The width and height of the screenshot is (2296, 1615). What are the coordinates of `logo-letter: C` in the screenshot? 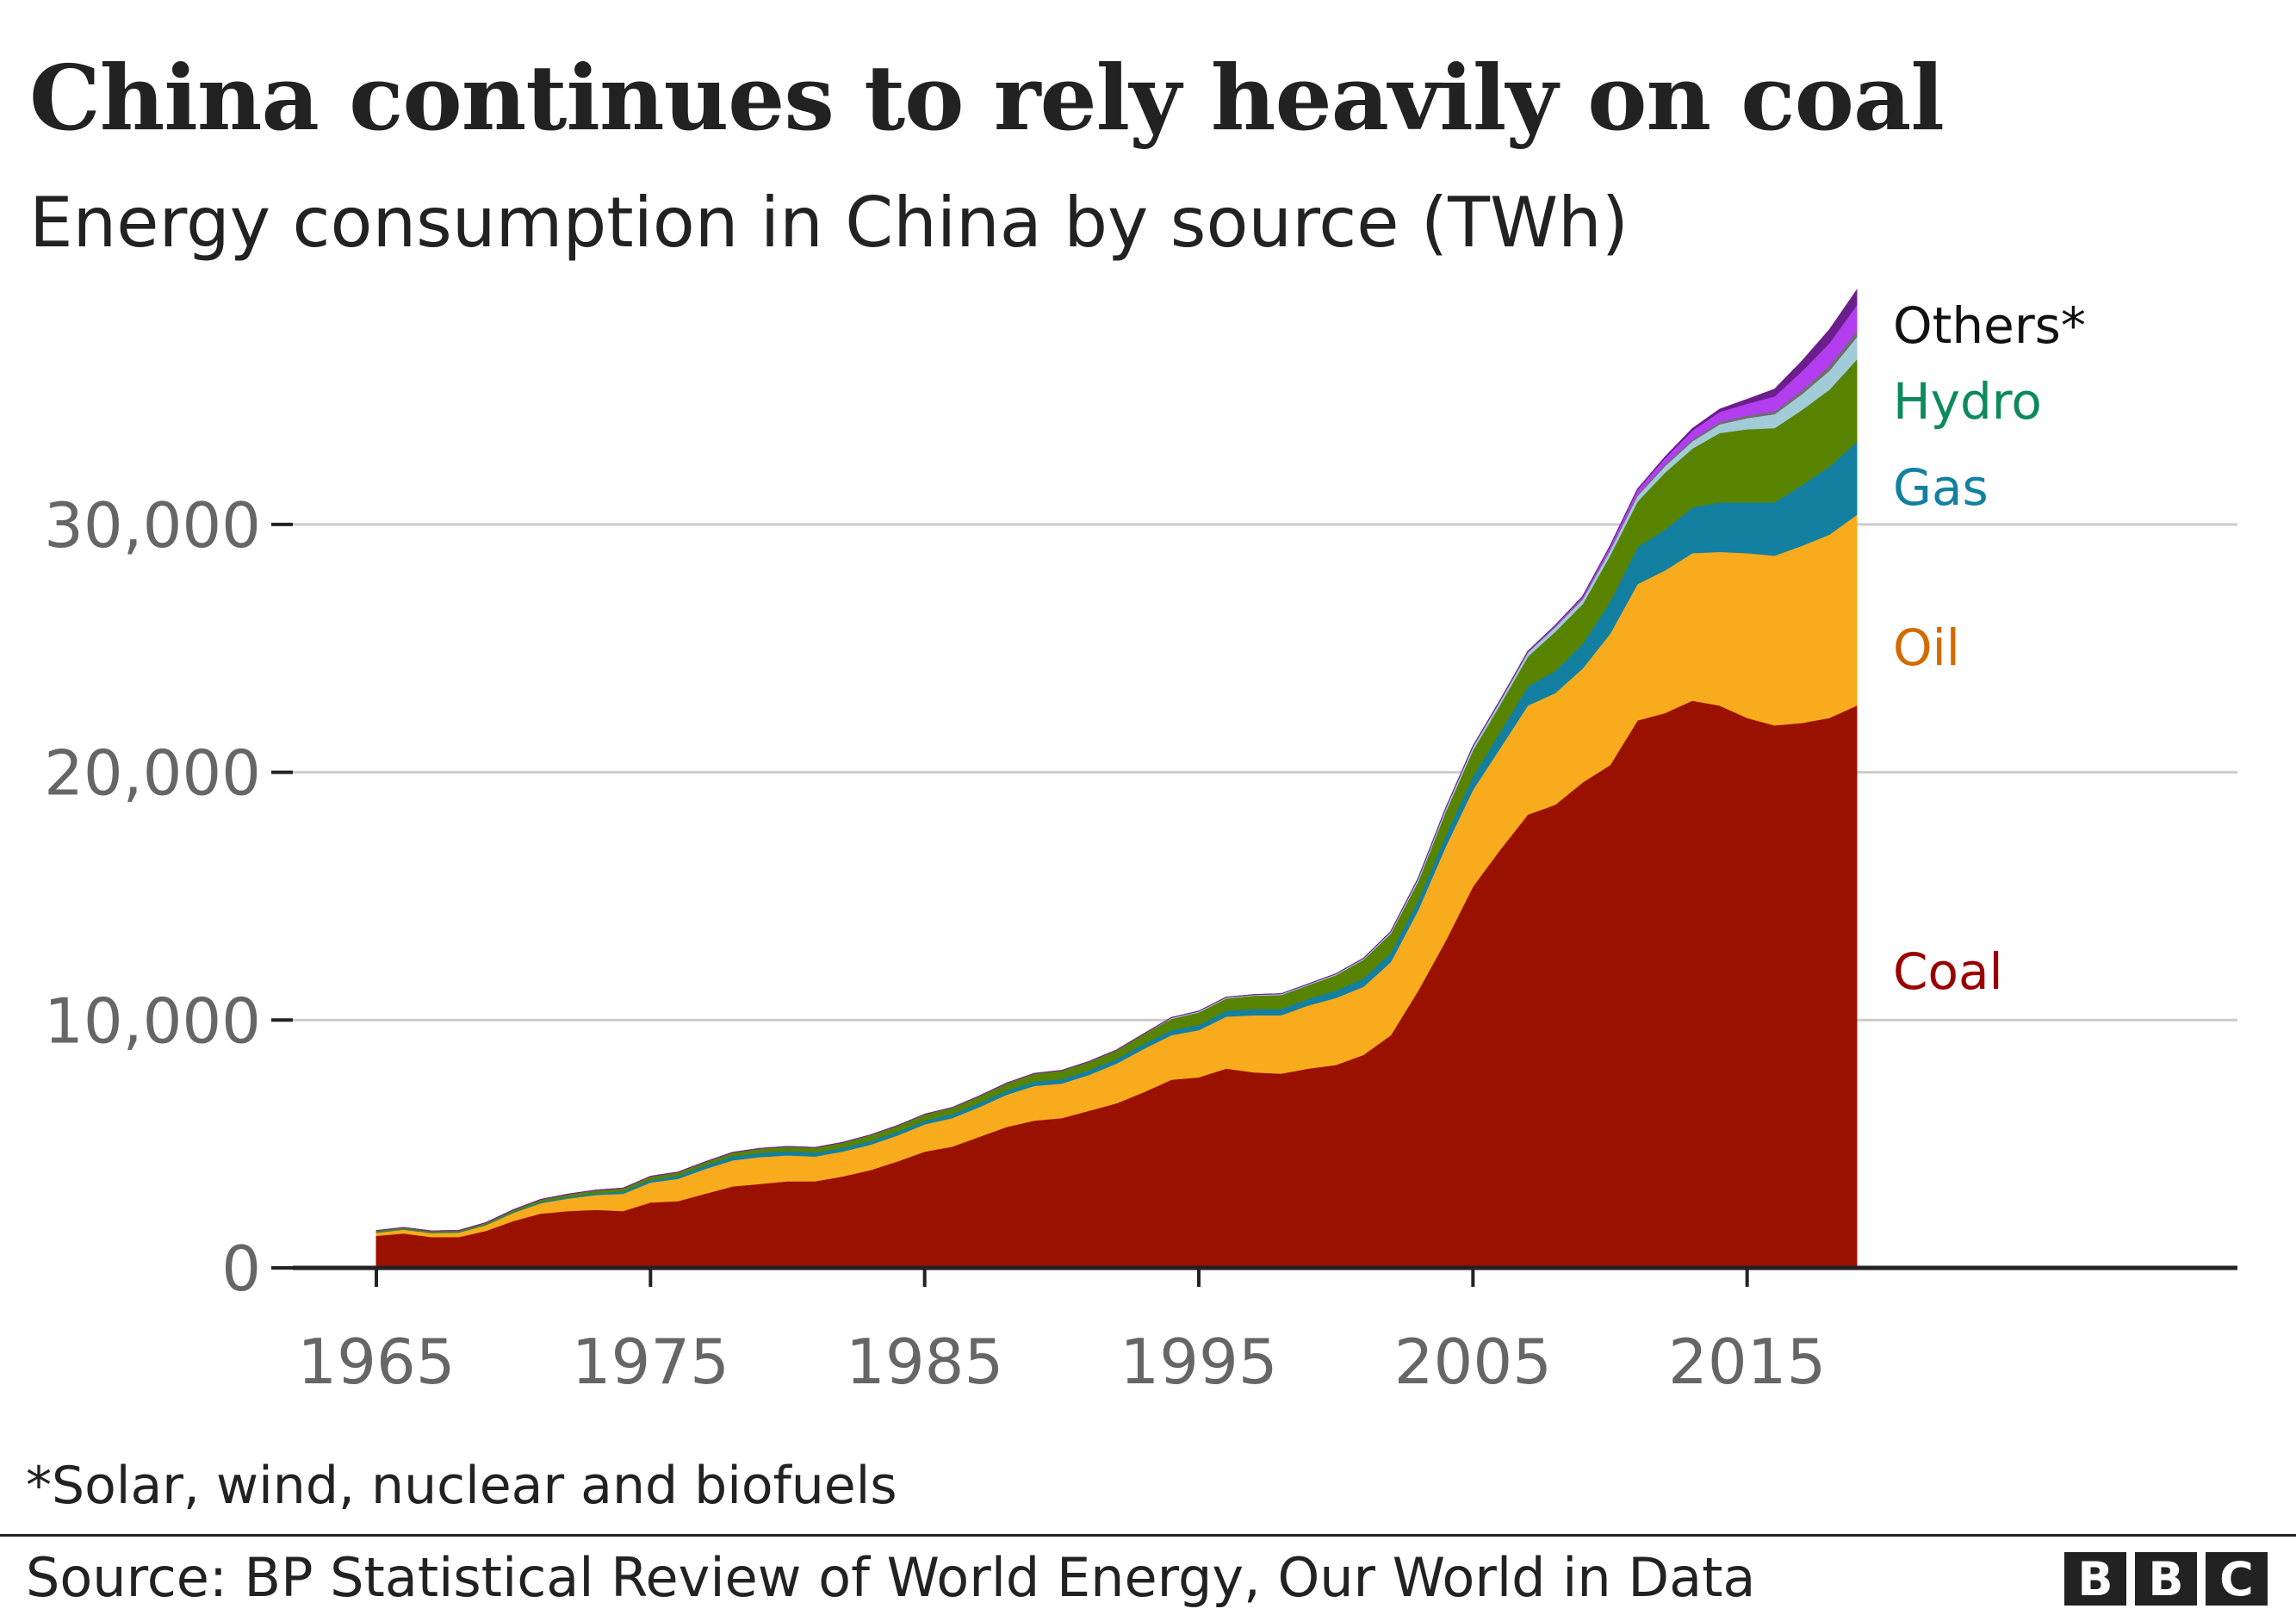 It's located at (2237, 1579).